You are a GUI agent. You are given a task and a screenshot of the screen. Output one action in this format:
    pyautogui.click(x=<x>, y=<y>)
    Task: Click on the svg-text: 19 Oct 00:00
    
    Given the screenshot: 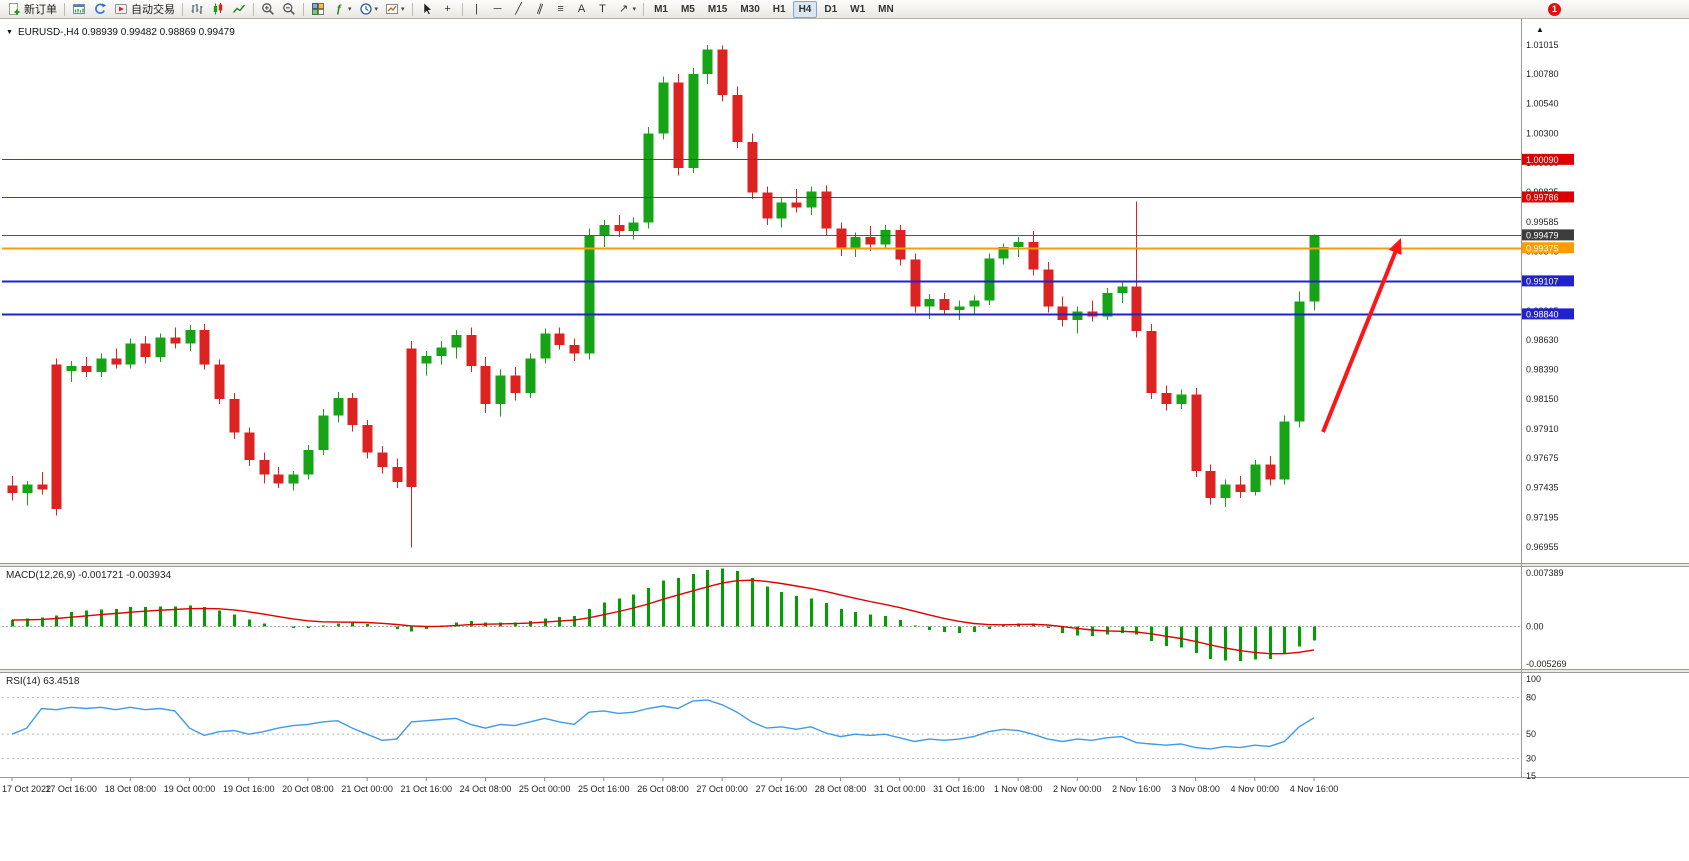 What is the action you would take?
    pyautogui.click(x=190, y=789)
    